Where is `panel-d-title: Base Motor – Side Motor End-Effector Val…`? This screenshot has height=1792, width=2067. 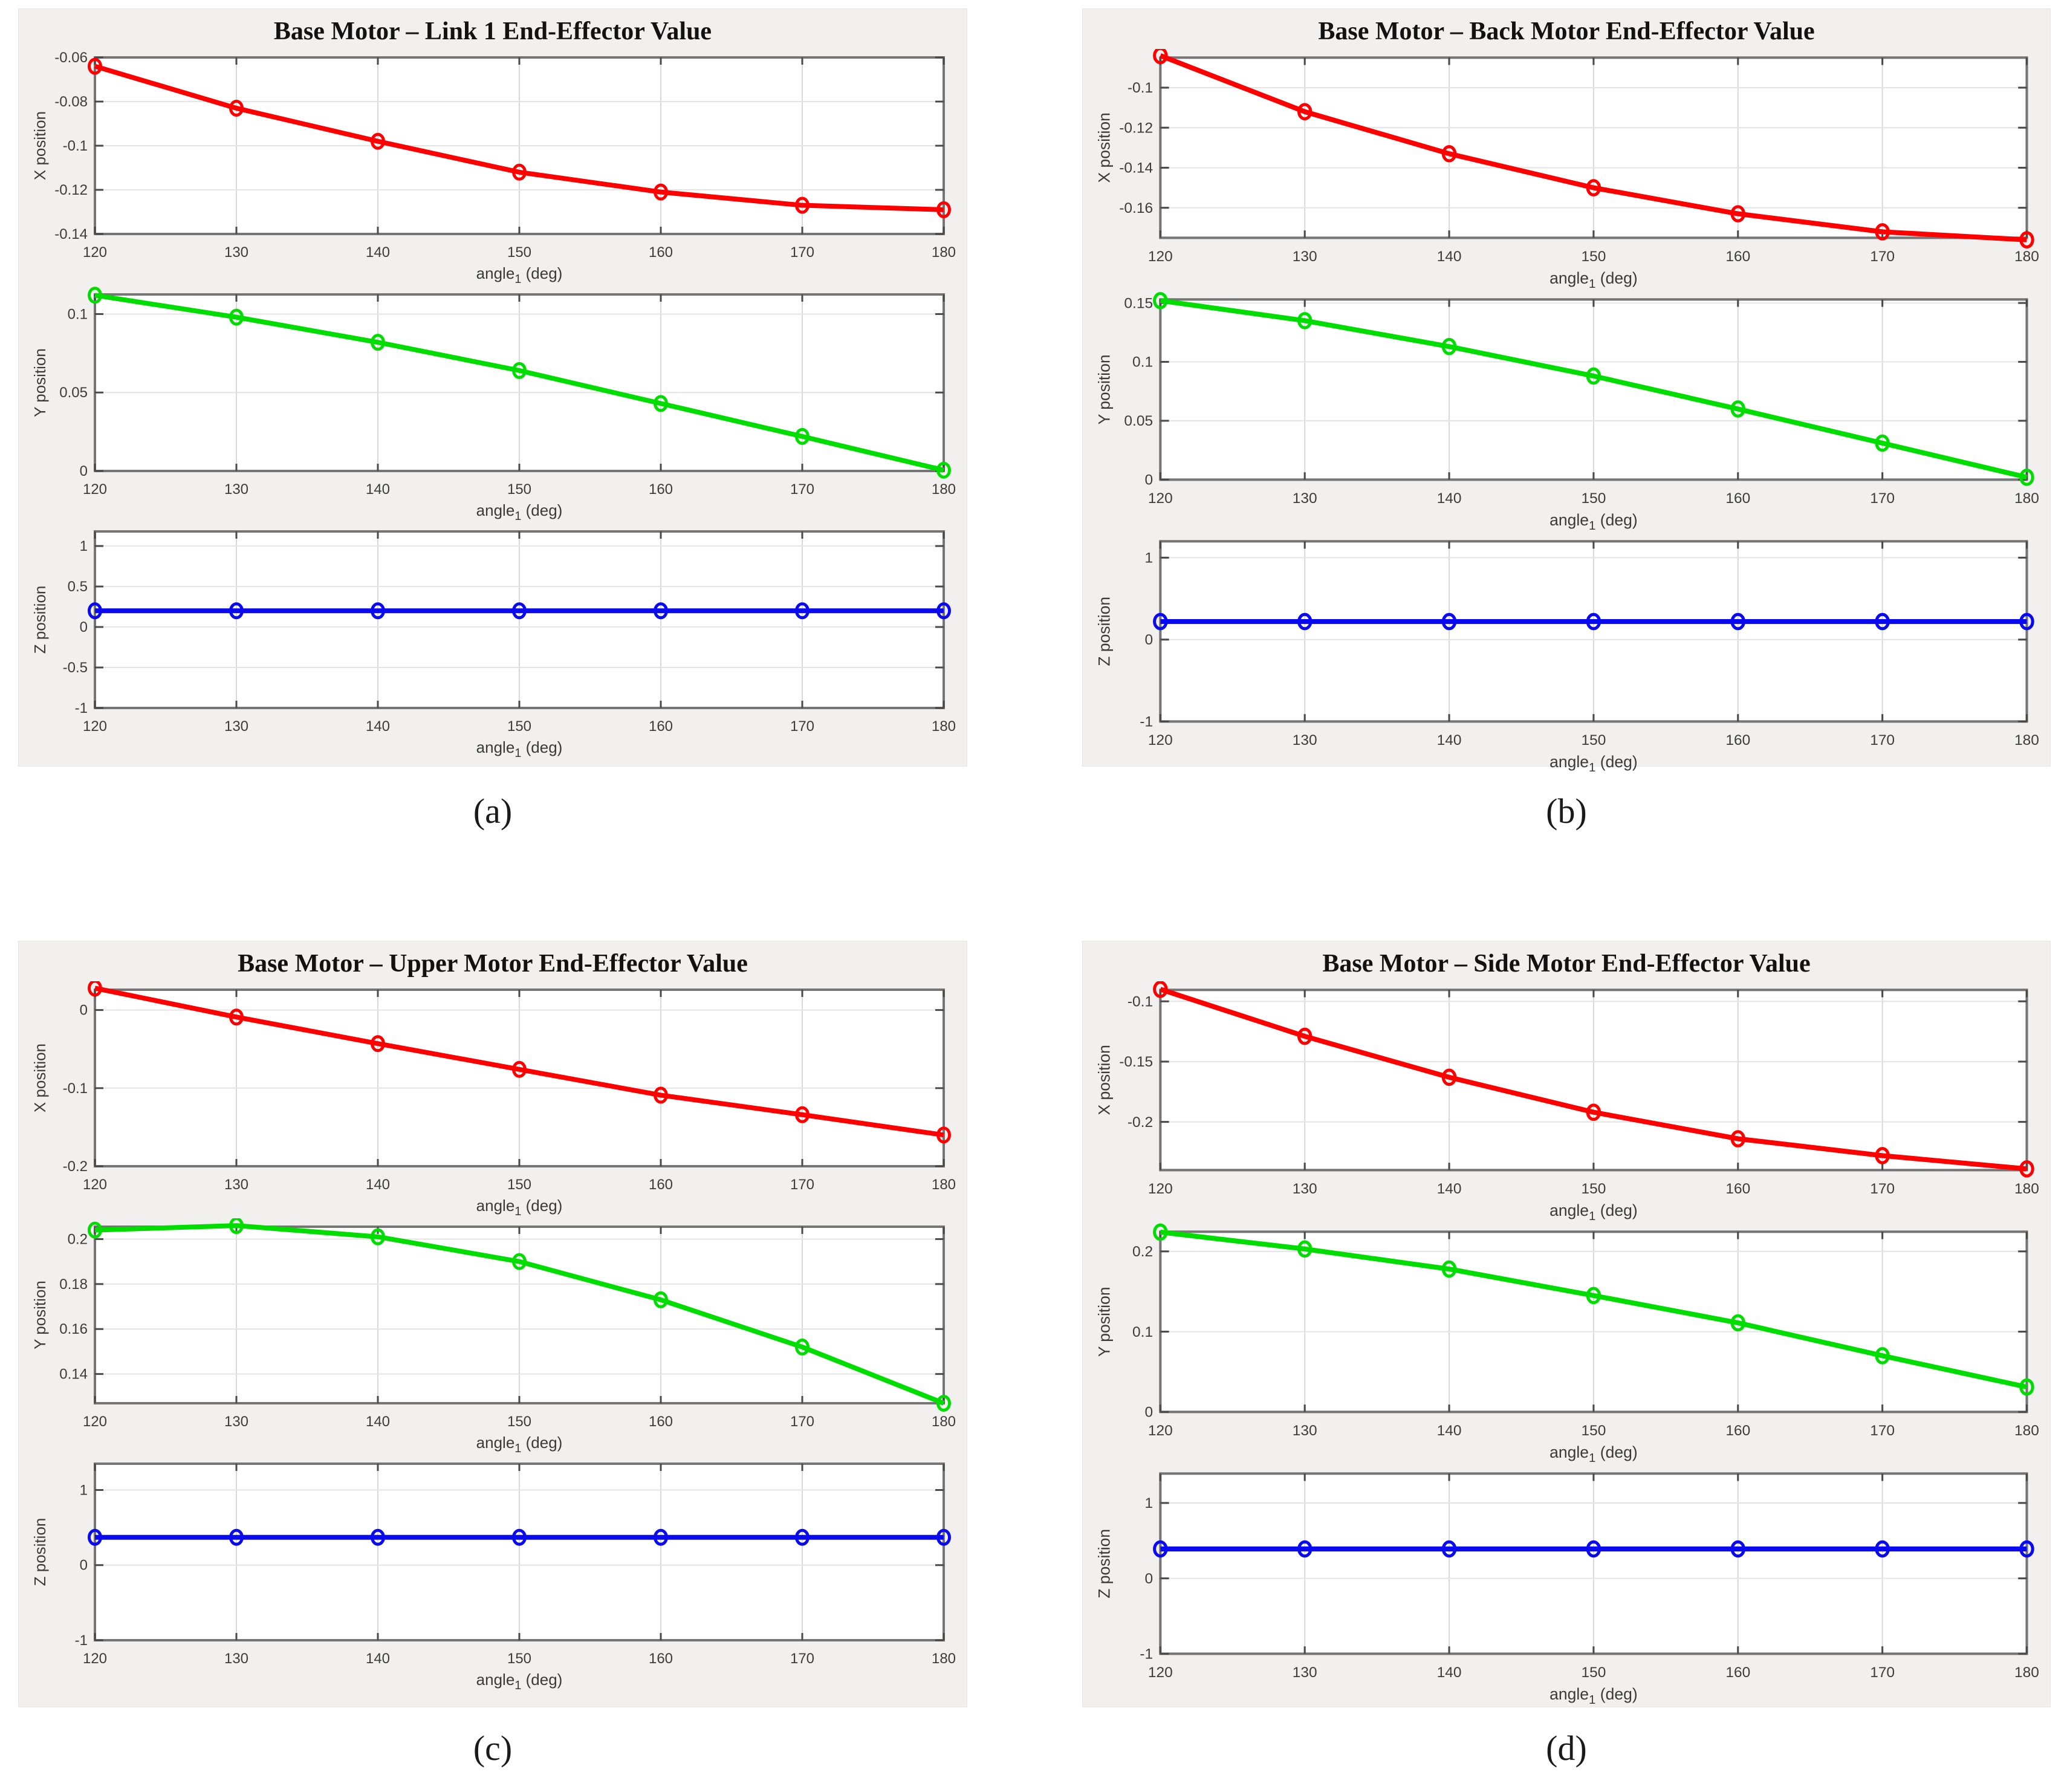 panel-d-title: Base Motor – Side Motor End-Effector Val… is located at coordinates (1566, 964).